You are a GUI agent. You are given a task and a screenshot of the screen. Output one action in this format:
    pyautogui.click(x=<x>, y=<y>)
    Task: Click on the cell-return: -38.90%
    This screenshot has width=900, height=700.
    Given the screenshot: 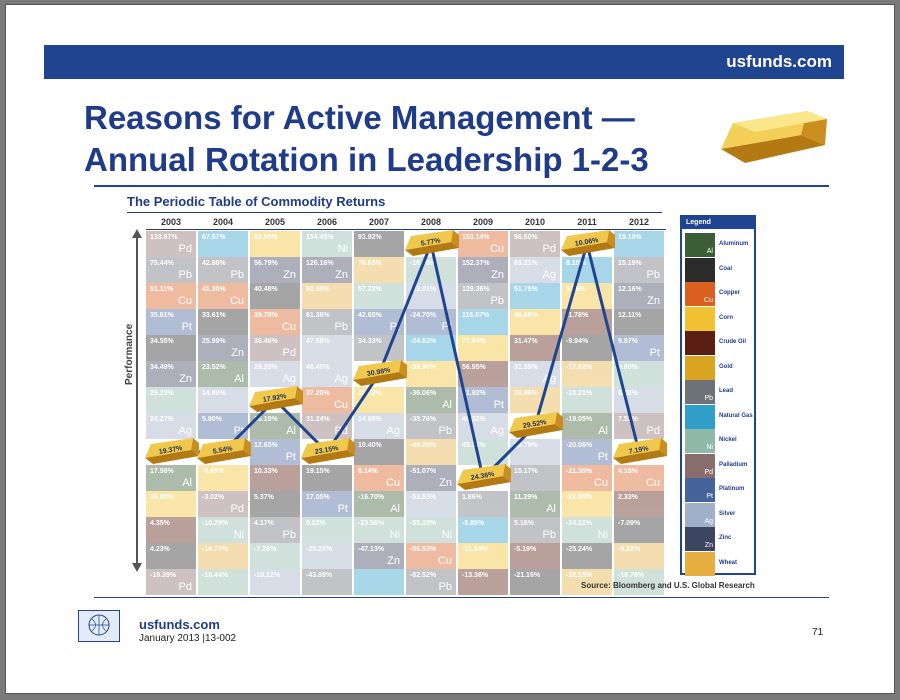 What is the action you would take?
    pyautogui.click(x=423, y=367)
    